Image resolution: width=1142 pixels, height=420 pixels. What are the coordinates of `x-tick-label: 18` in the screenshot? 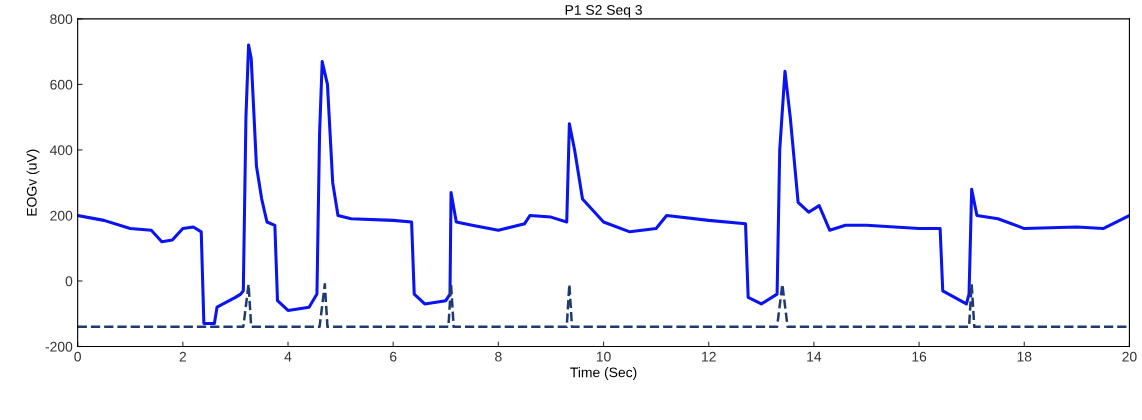 It's located at (1024, 356).